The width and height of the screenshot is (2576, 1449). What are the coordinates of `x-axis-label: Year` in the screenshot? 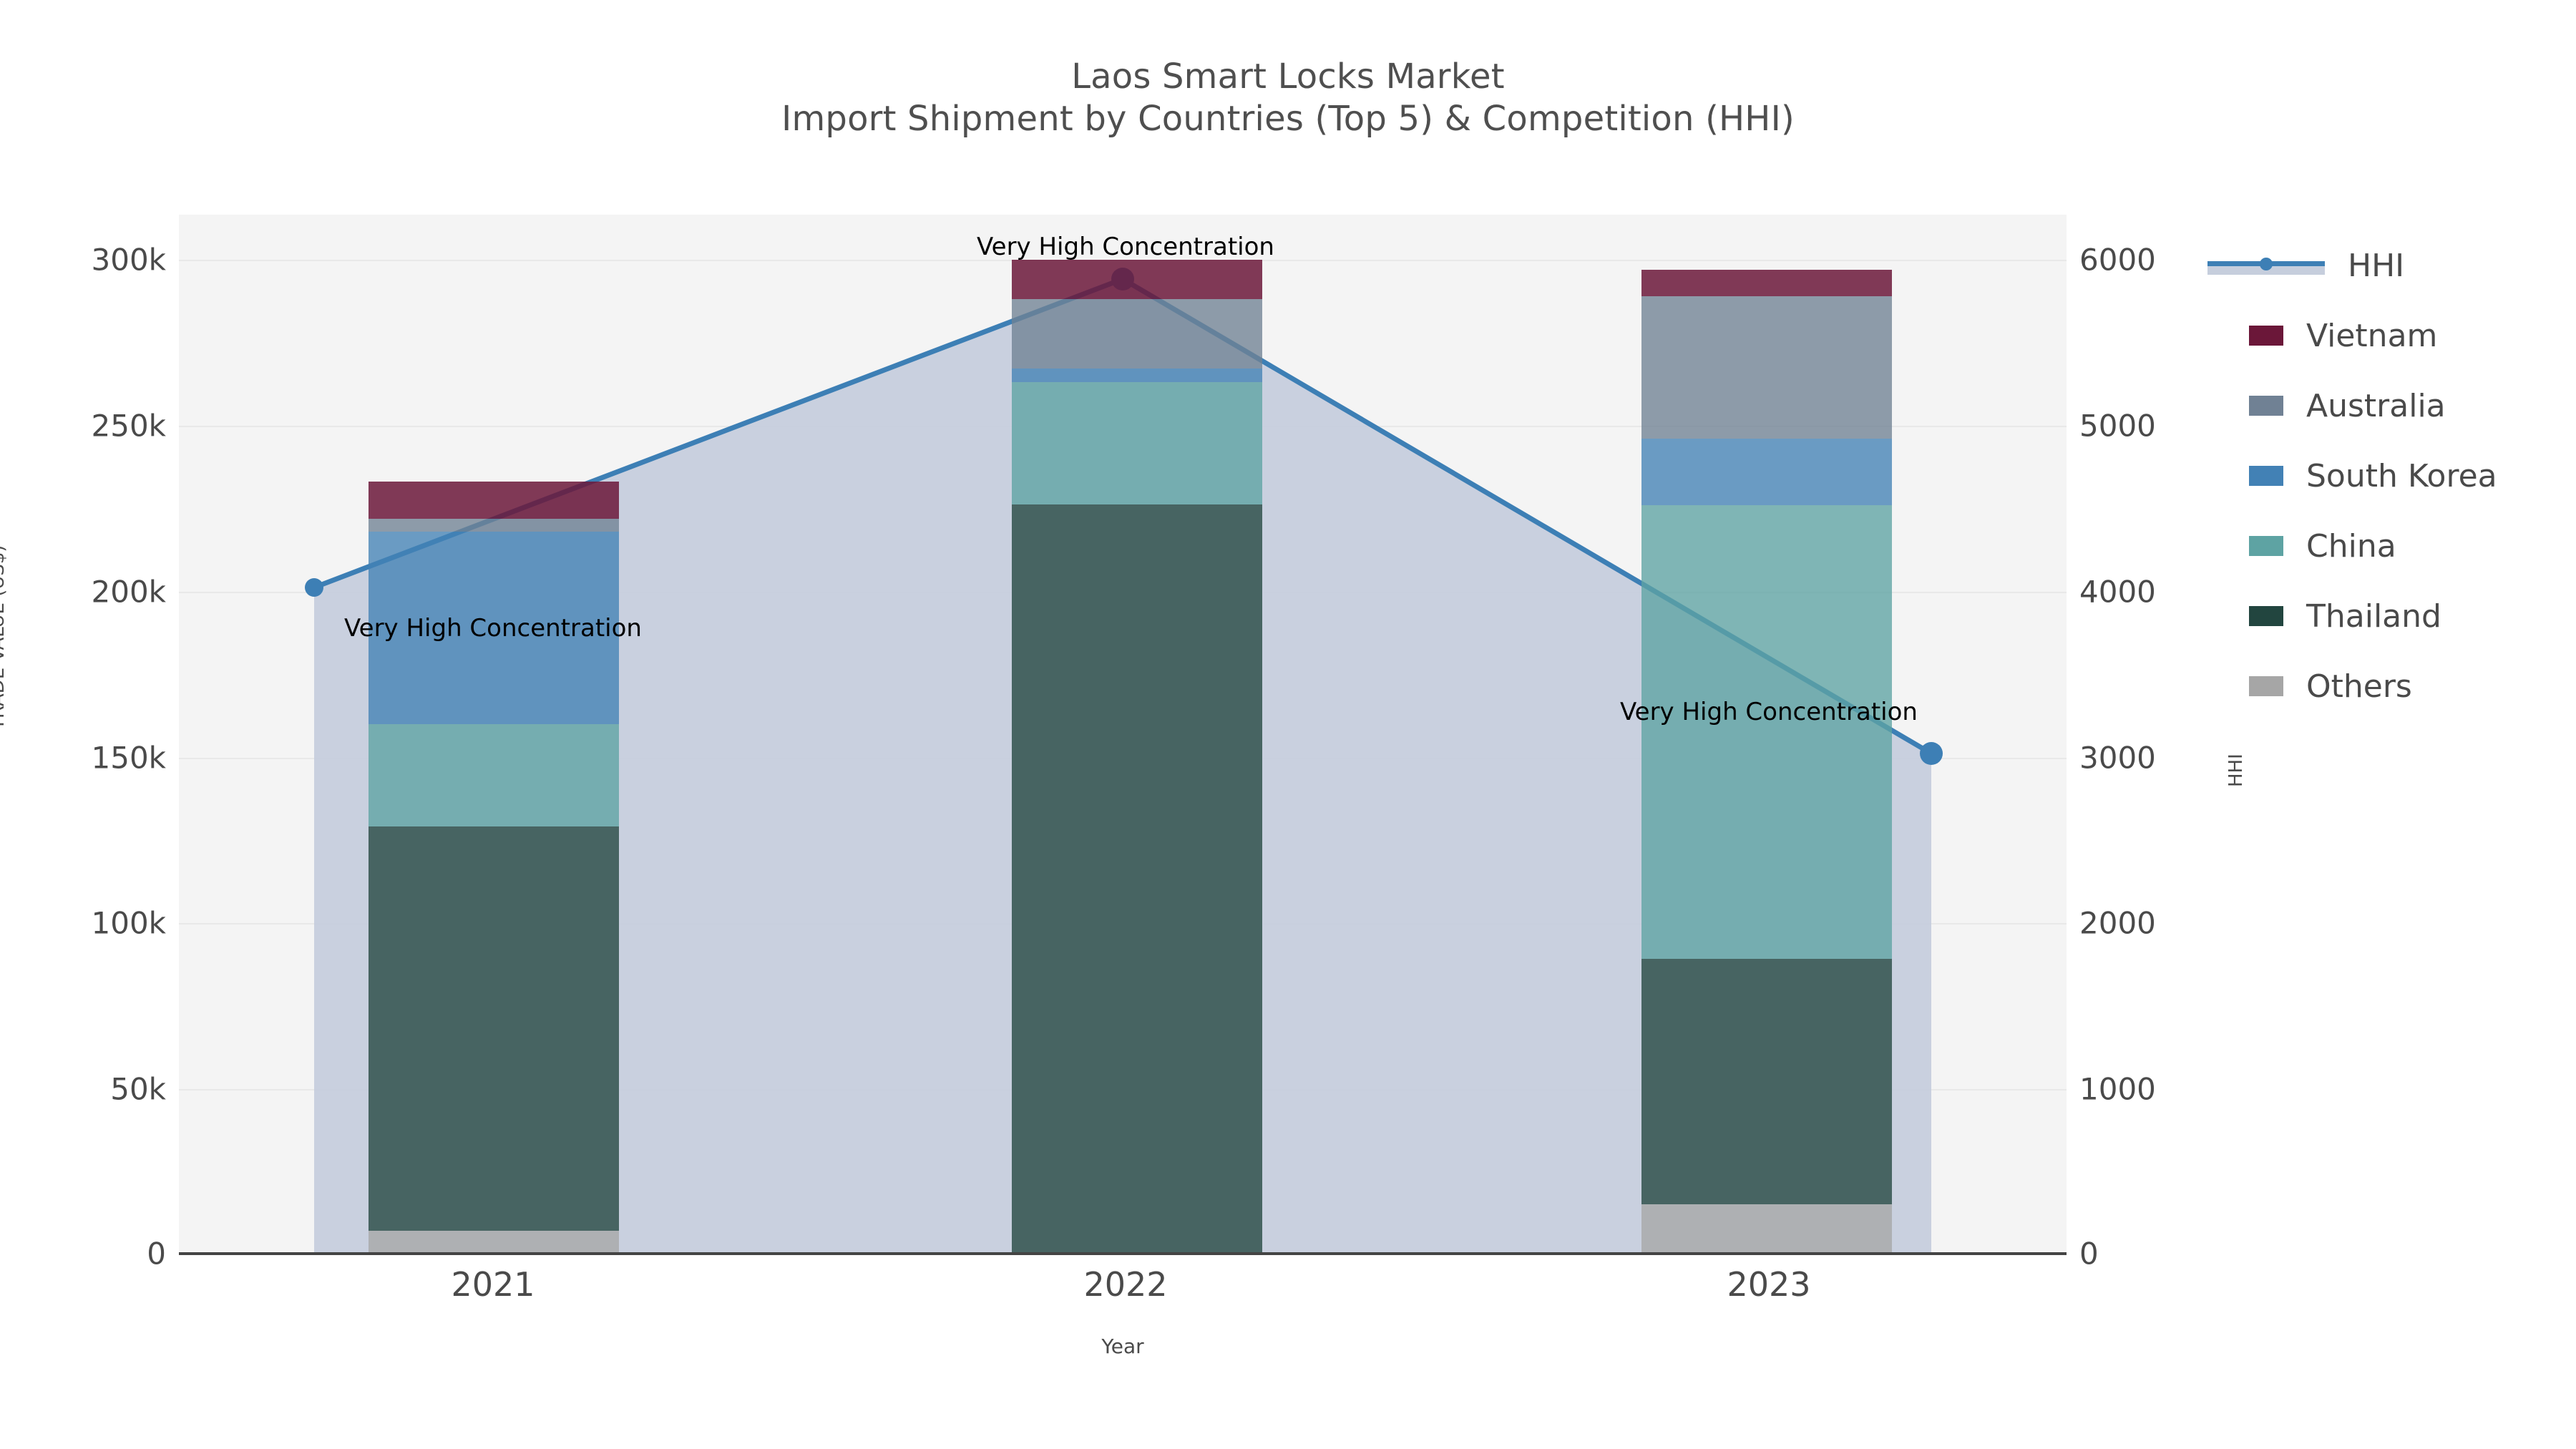 It's located at (1122, 1346).